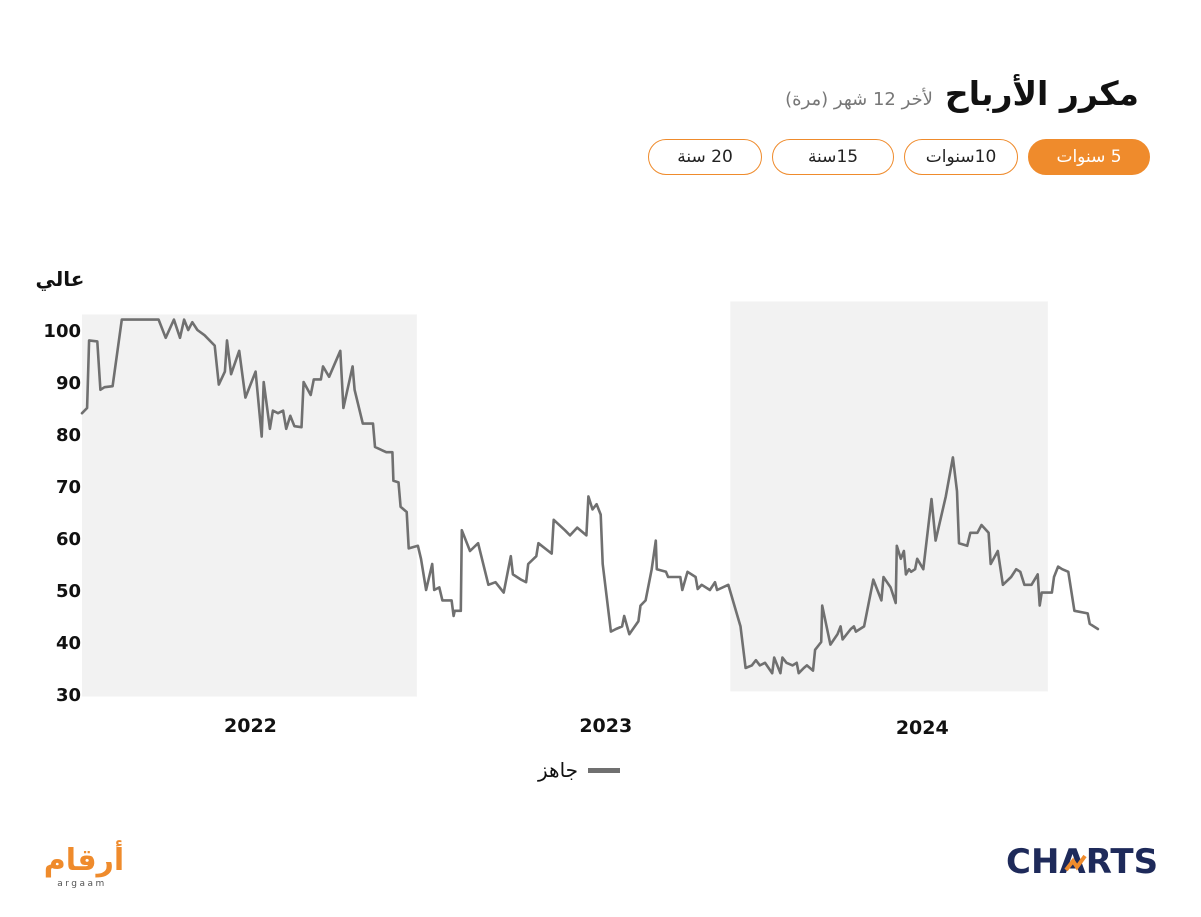 The width and height of the screenshot is (1201, 917). I want to click on y-tick-label-40: 40, so click(68, 643).